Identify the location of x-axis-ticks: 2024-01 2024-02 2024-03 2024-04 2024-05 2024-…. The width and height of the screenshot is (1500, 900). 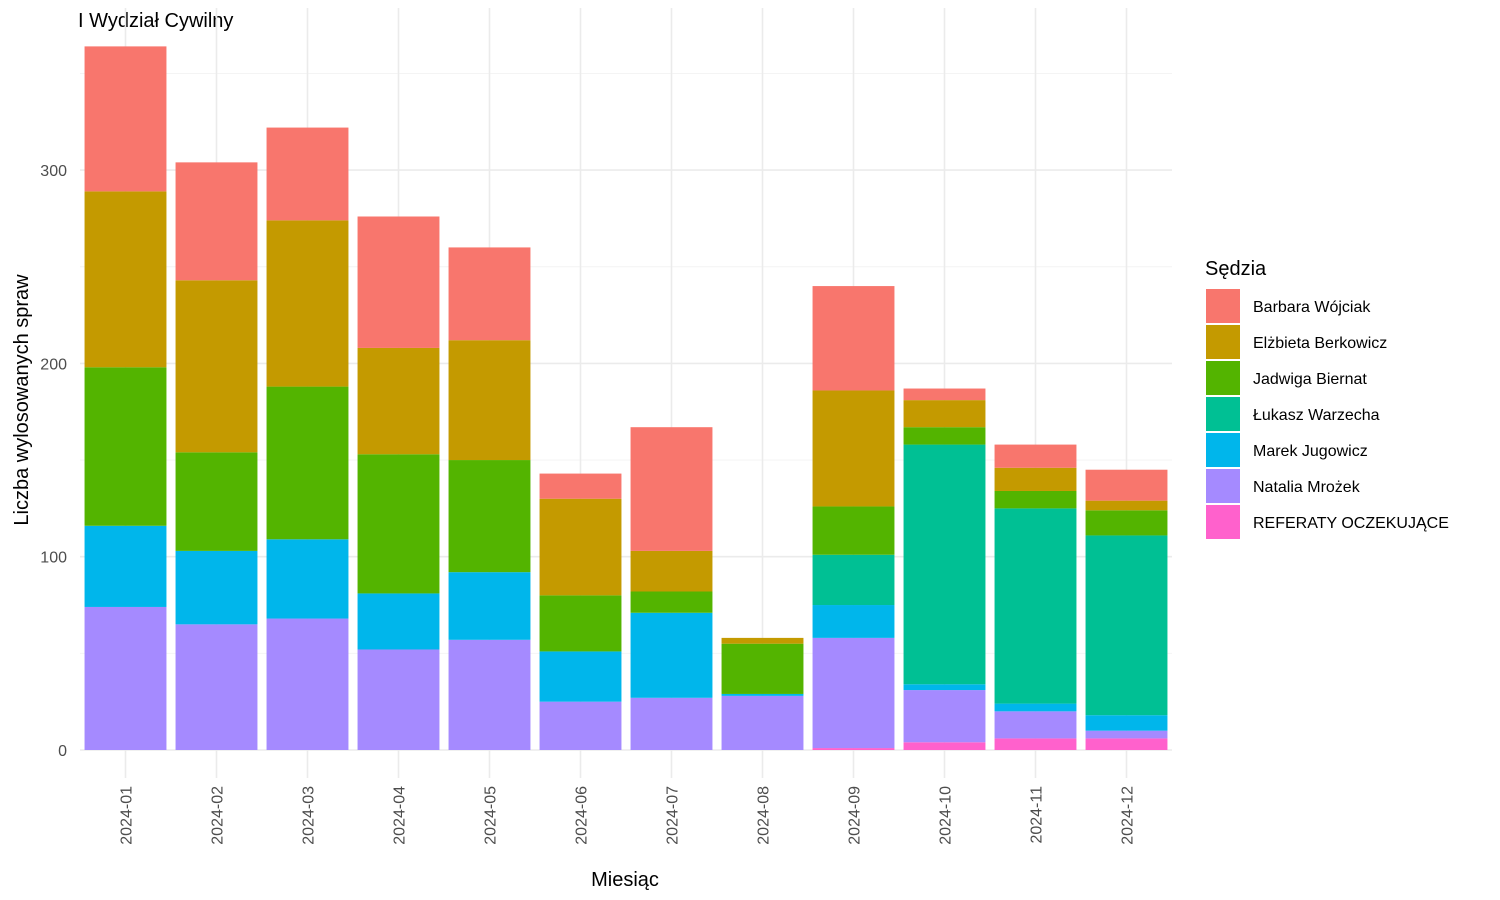
(628, 815).